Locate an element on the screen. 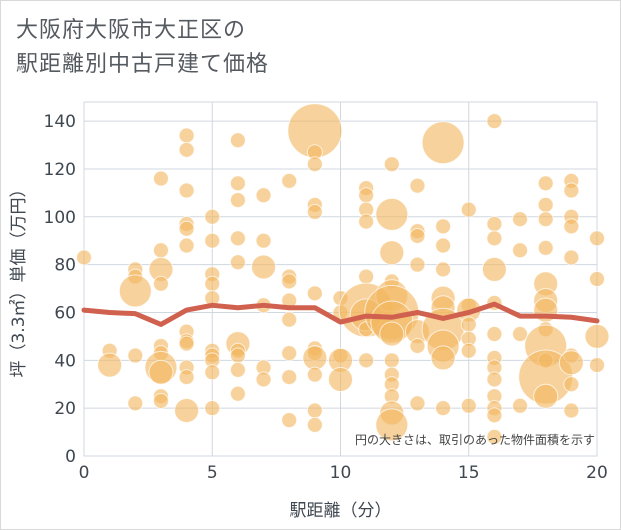 Image resolution: width=621 pixels, height=530 pixels. average-line-layer is located at coordinates (340, 314).